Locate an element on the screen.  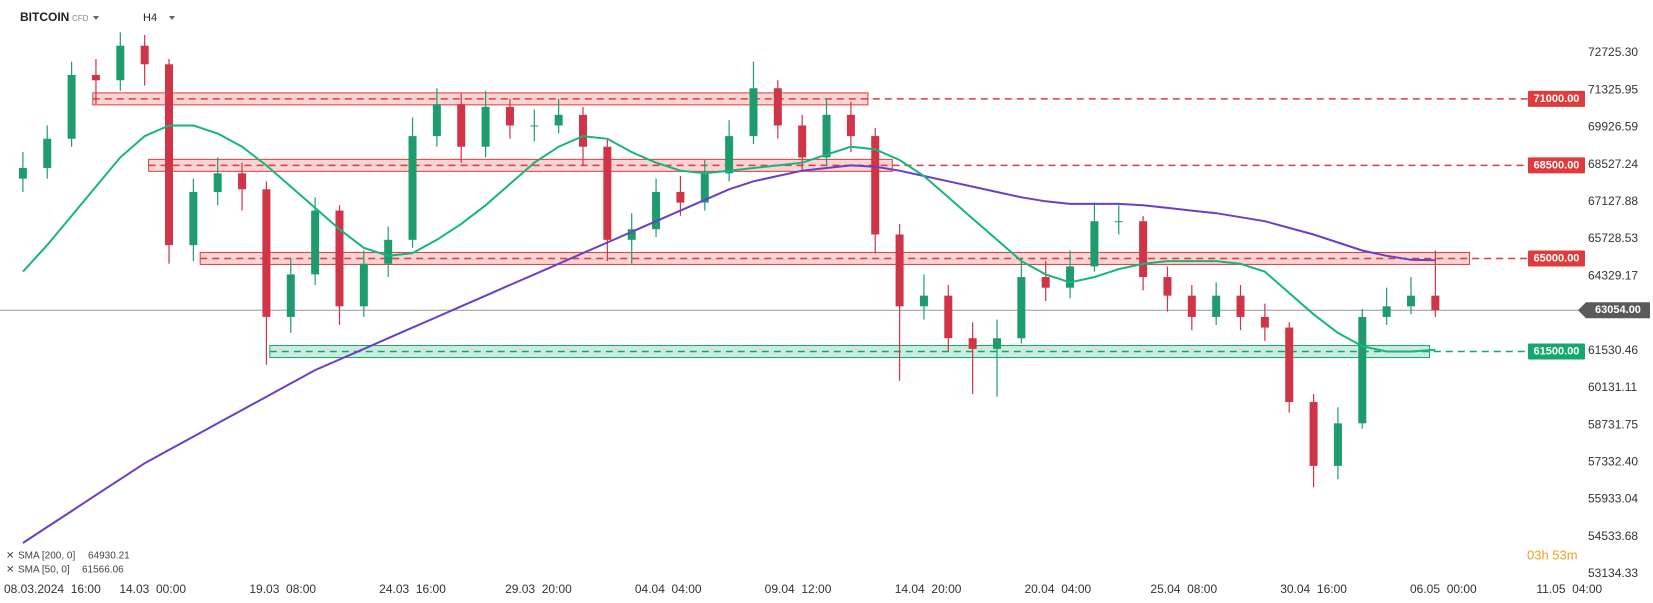
symbol: BITCOIN is located at coordinates (44, 17).